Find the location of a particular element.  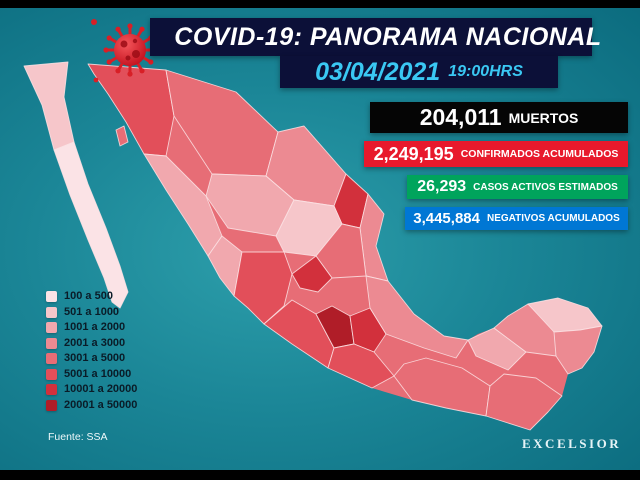

legend-label: 100 a 500 is located at coordinates (88, 296).